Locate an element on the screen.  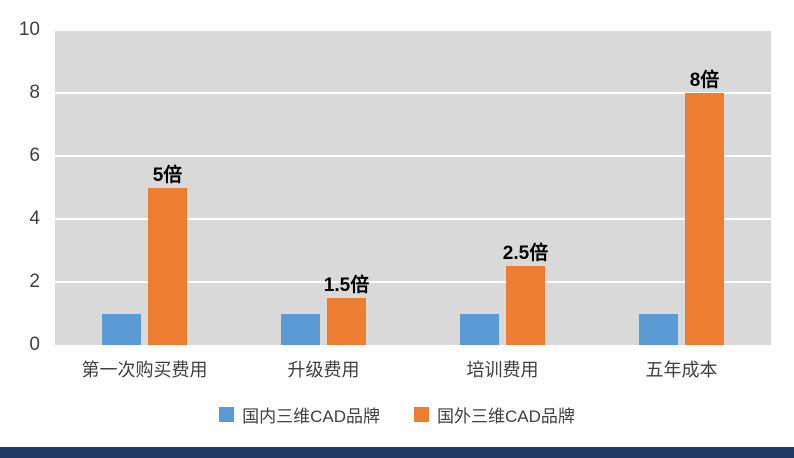
y-axis-tick-label: 8 is located at coordinates (34, 92).